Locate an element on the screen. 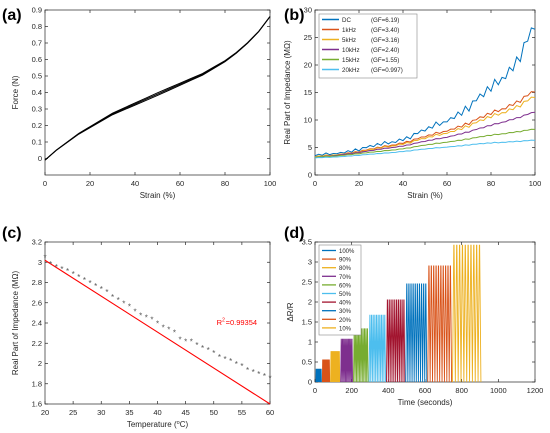 This screenshot has height=433, width=550. y-tick-label: 5 is located at coordinates (310, 147).